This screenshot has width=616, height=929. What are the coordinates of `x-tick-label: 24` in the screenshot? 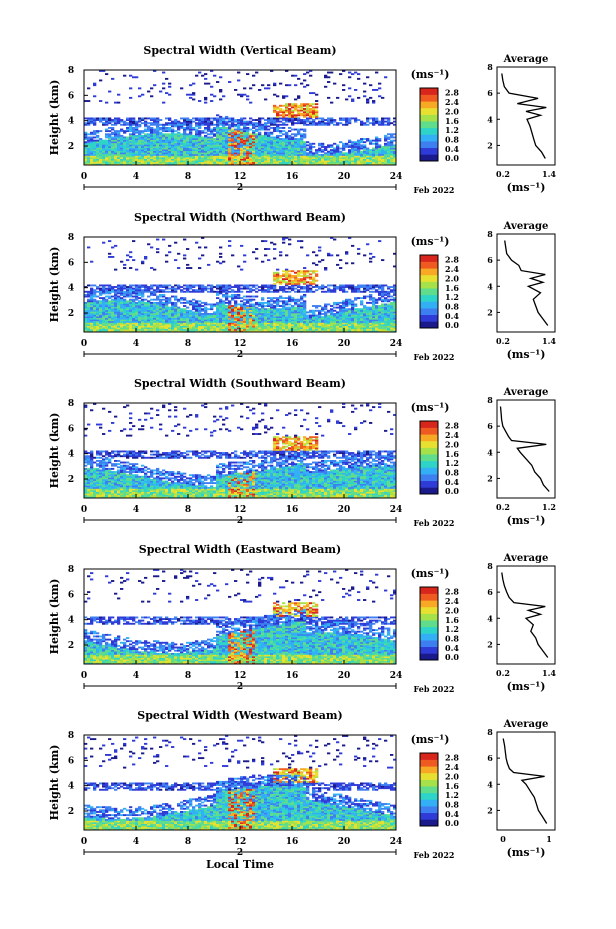 It's located at (396, 344).